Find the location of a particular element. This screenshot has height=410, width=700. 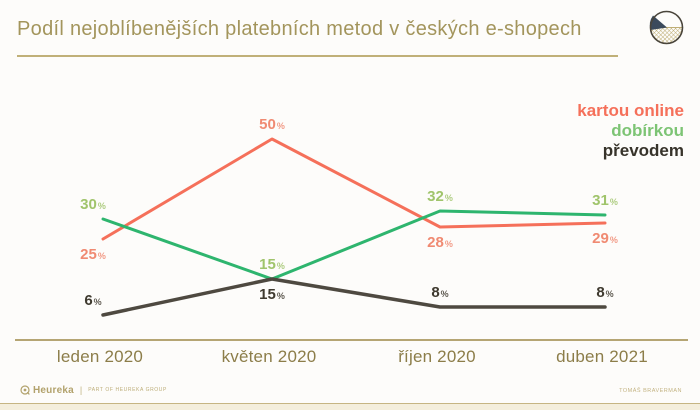

x-axis-label: duben 2021 is located at coordinates (602, 356).